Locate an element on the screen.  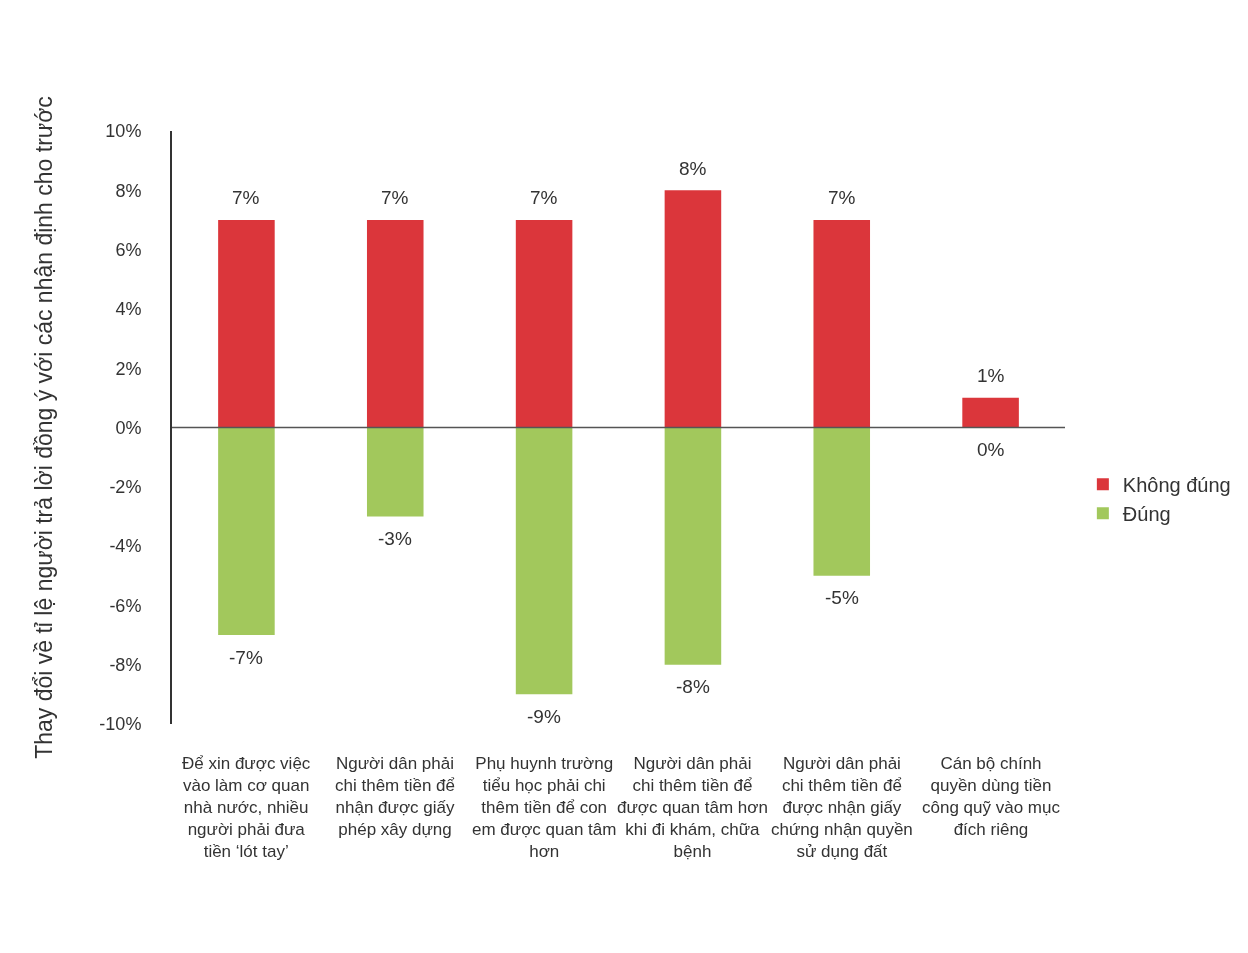
data-label: -3% is located at coordinates (395, 538).